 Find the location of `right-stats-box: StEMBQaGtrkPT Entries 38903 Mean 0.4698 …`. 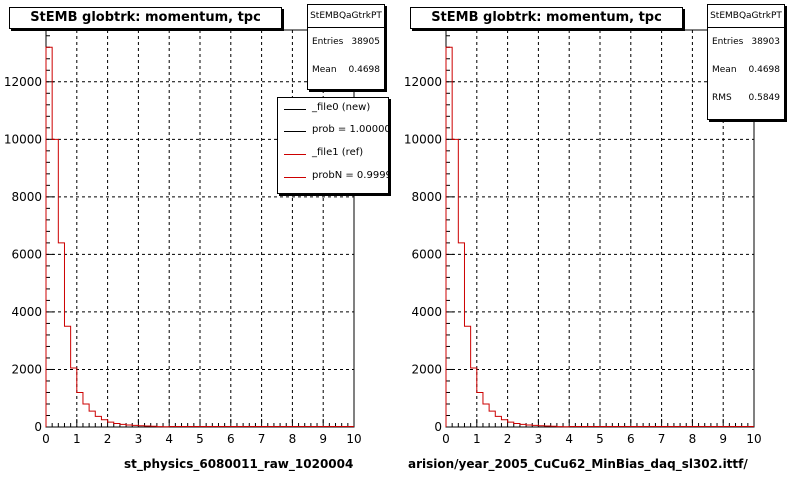

right-stats-box: StEMBQaGtrkPT Entries 38903 Mean 0.4698 … is located at coordinates (746, 62).